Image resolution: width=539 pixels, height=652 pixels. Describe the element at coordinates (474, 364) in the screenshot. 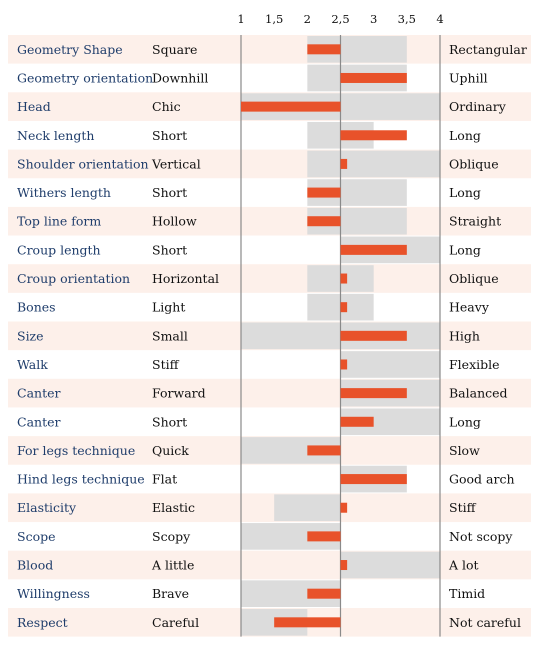

I see `high-label: Flexible` at that location.